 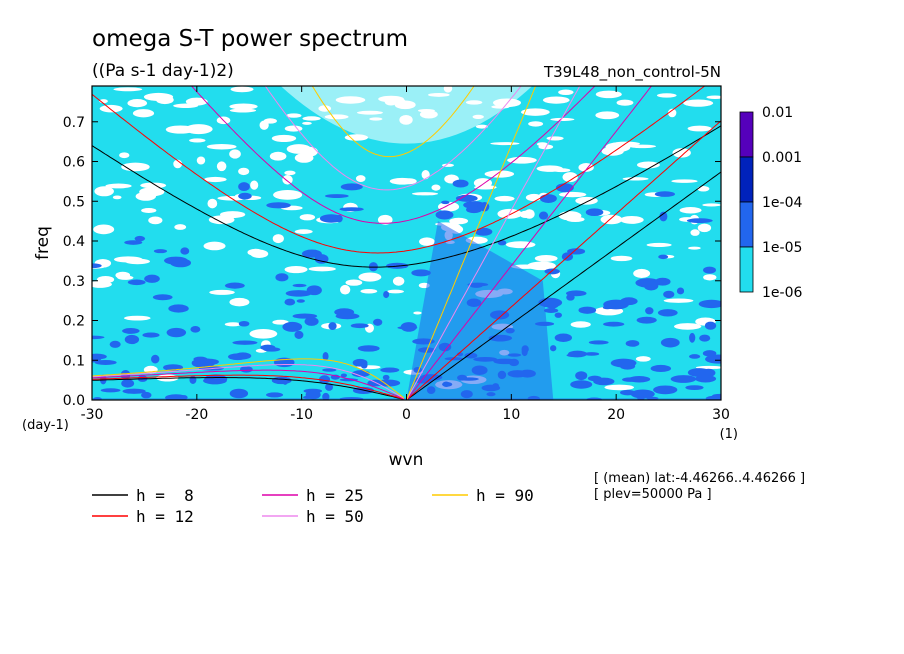 I want to click on y-tick-label: 0.4, so click(x=74, y=242).